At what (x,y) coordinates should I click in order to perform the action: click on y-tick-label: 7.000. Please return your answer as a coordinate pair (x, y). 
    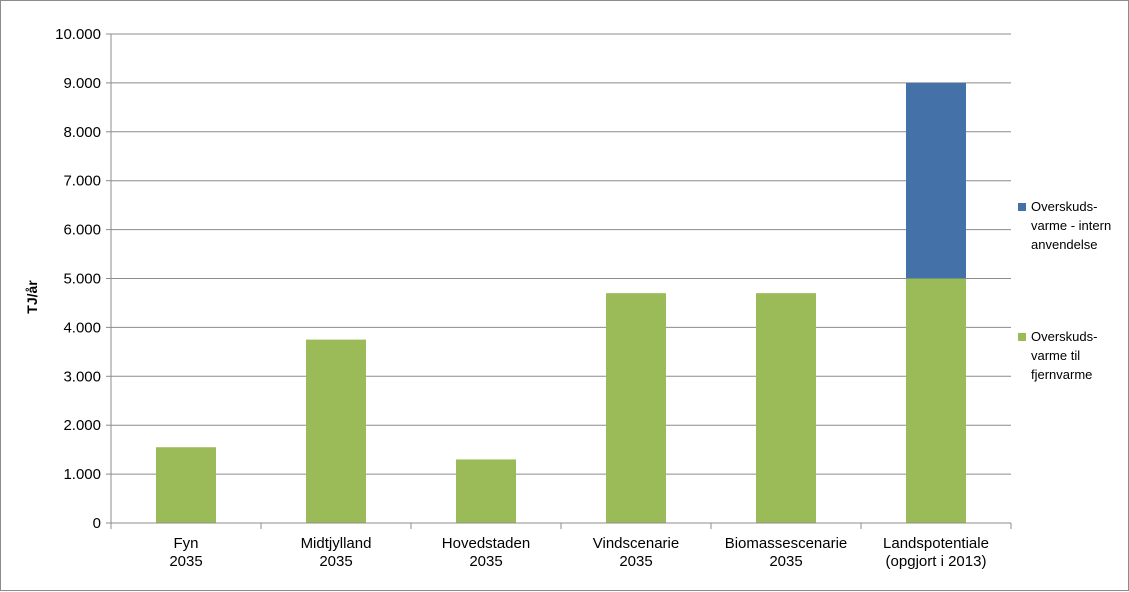
    Looking at the image, I should click on (82, 181).